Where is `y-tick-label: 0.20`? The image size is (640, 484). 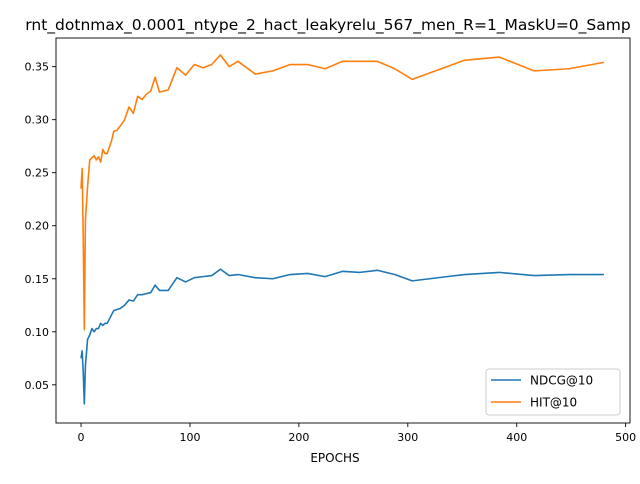
y-tick-label: 0.20 is located at coordinates (37, 226).